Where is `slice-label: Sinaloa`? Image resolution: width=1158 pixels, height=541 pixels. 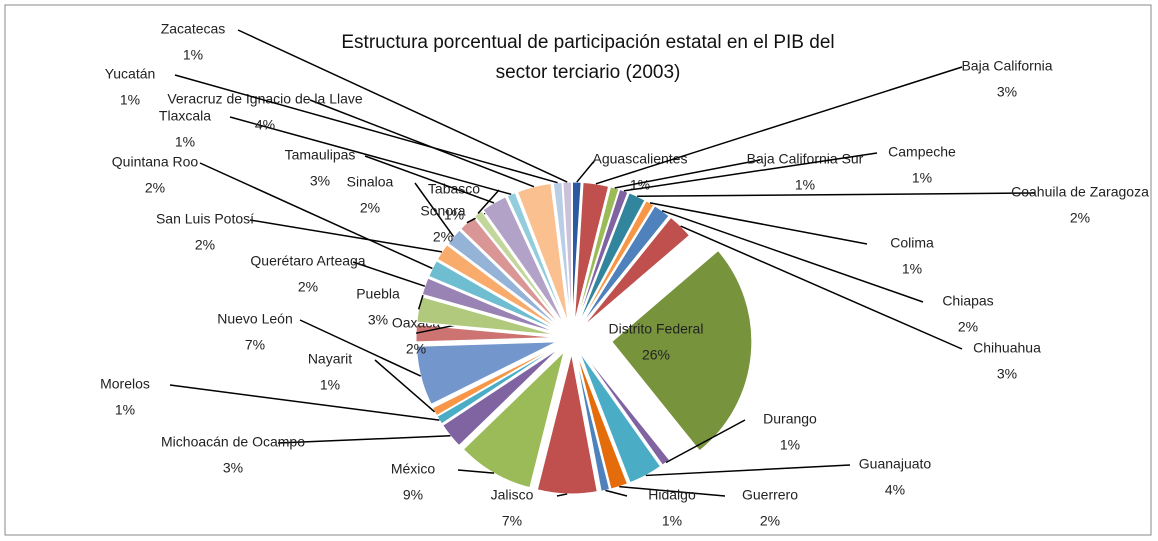 slice-label: Sinaloa is located at coordinates (370, 182).